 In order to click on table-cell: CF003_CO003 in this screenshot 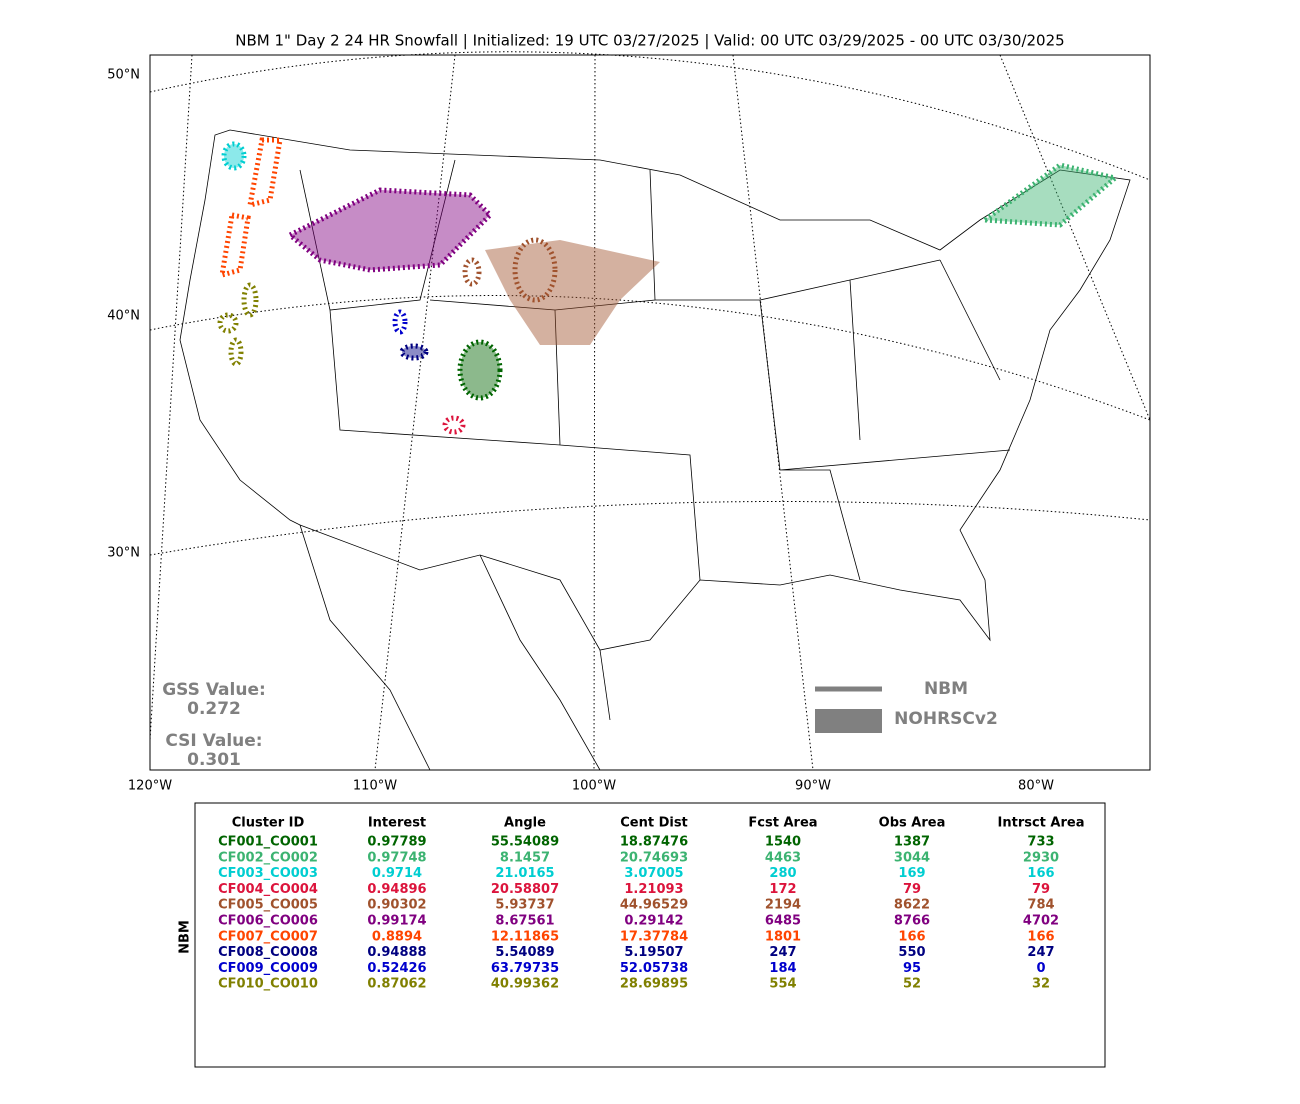, I will do `click(268, 873)`.